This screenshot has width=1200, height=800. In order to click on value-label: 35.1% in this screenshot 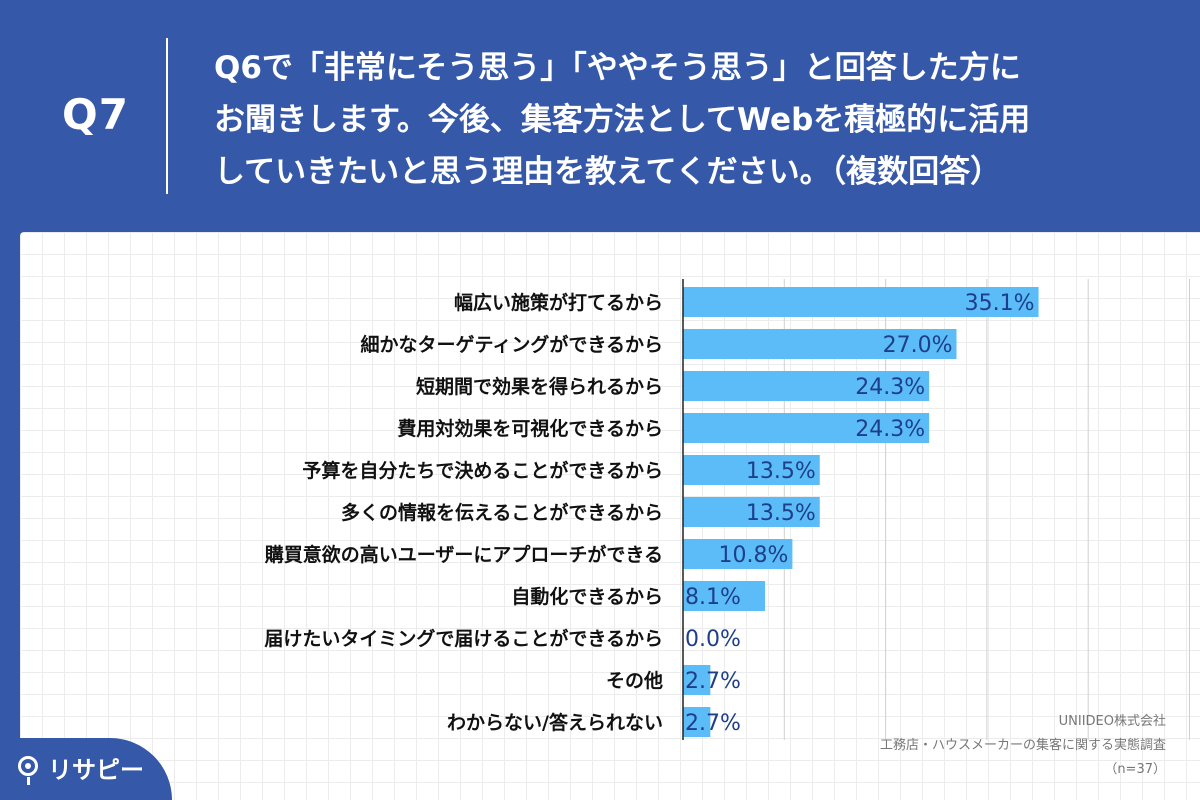, I will do `click(1000, 303)`.